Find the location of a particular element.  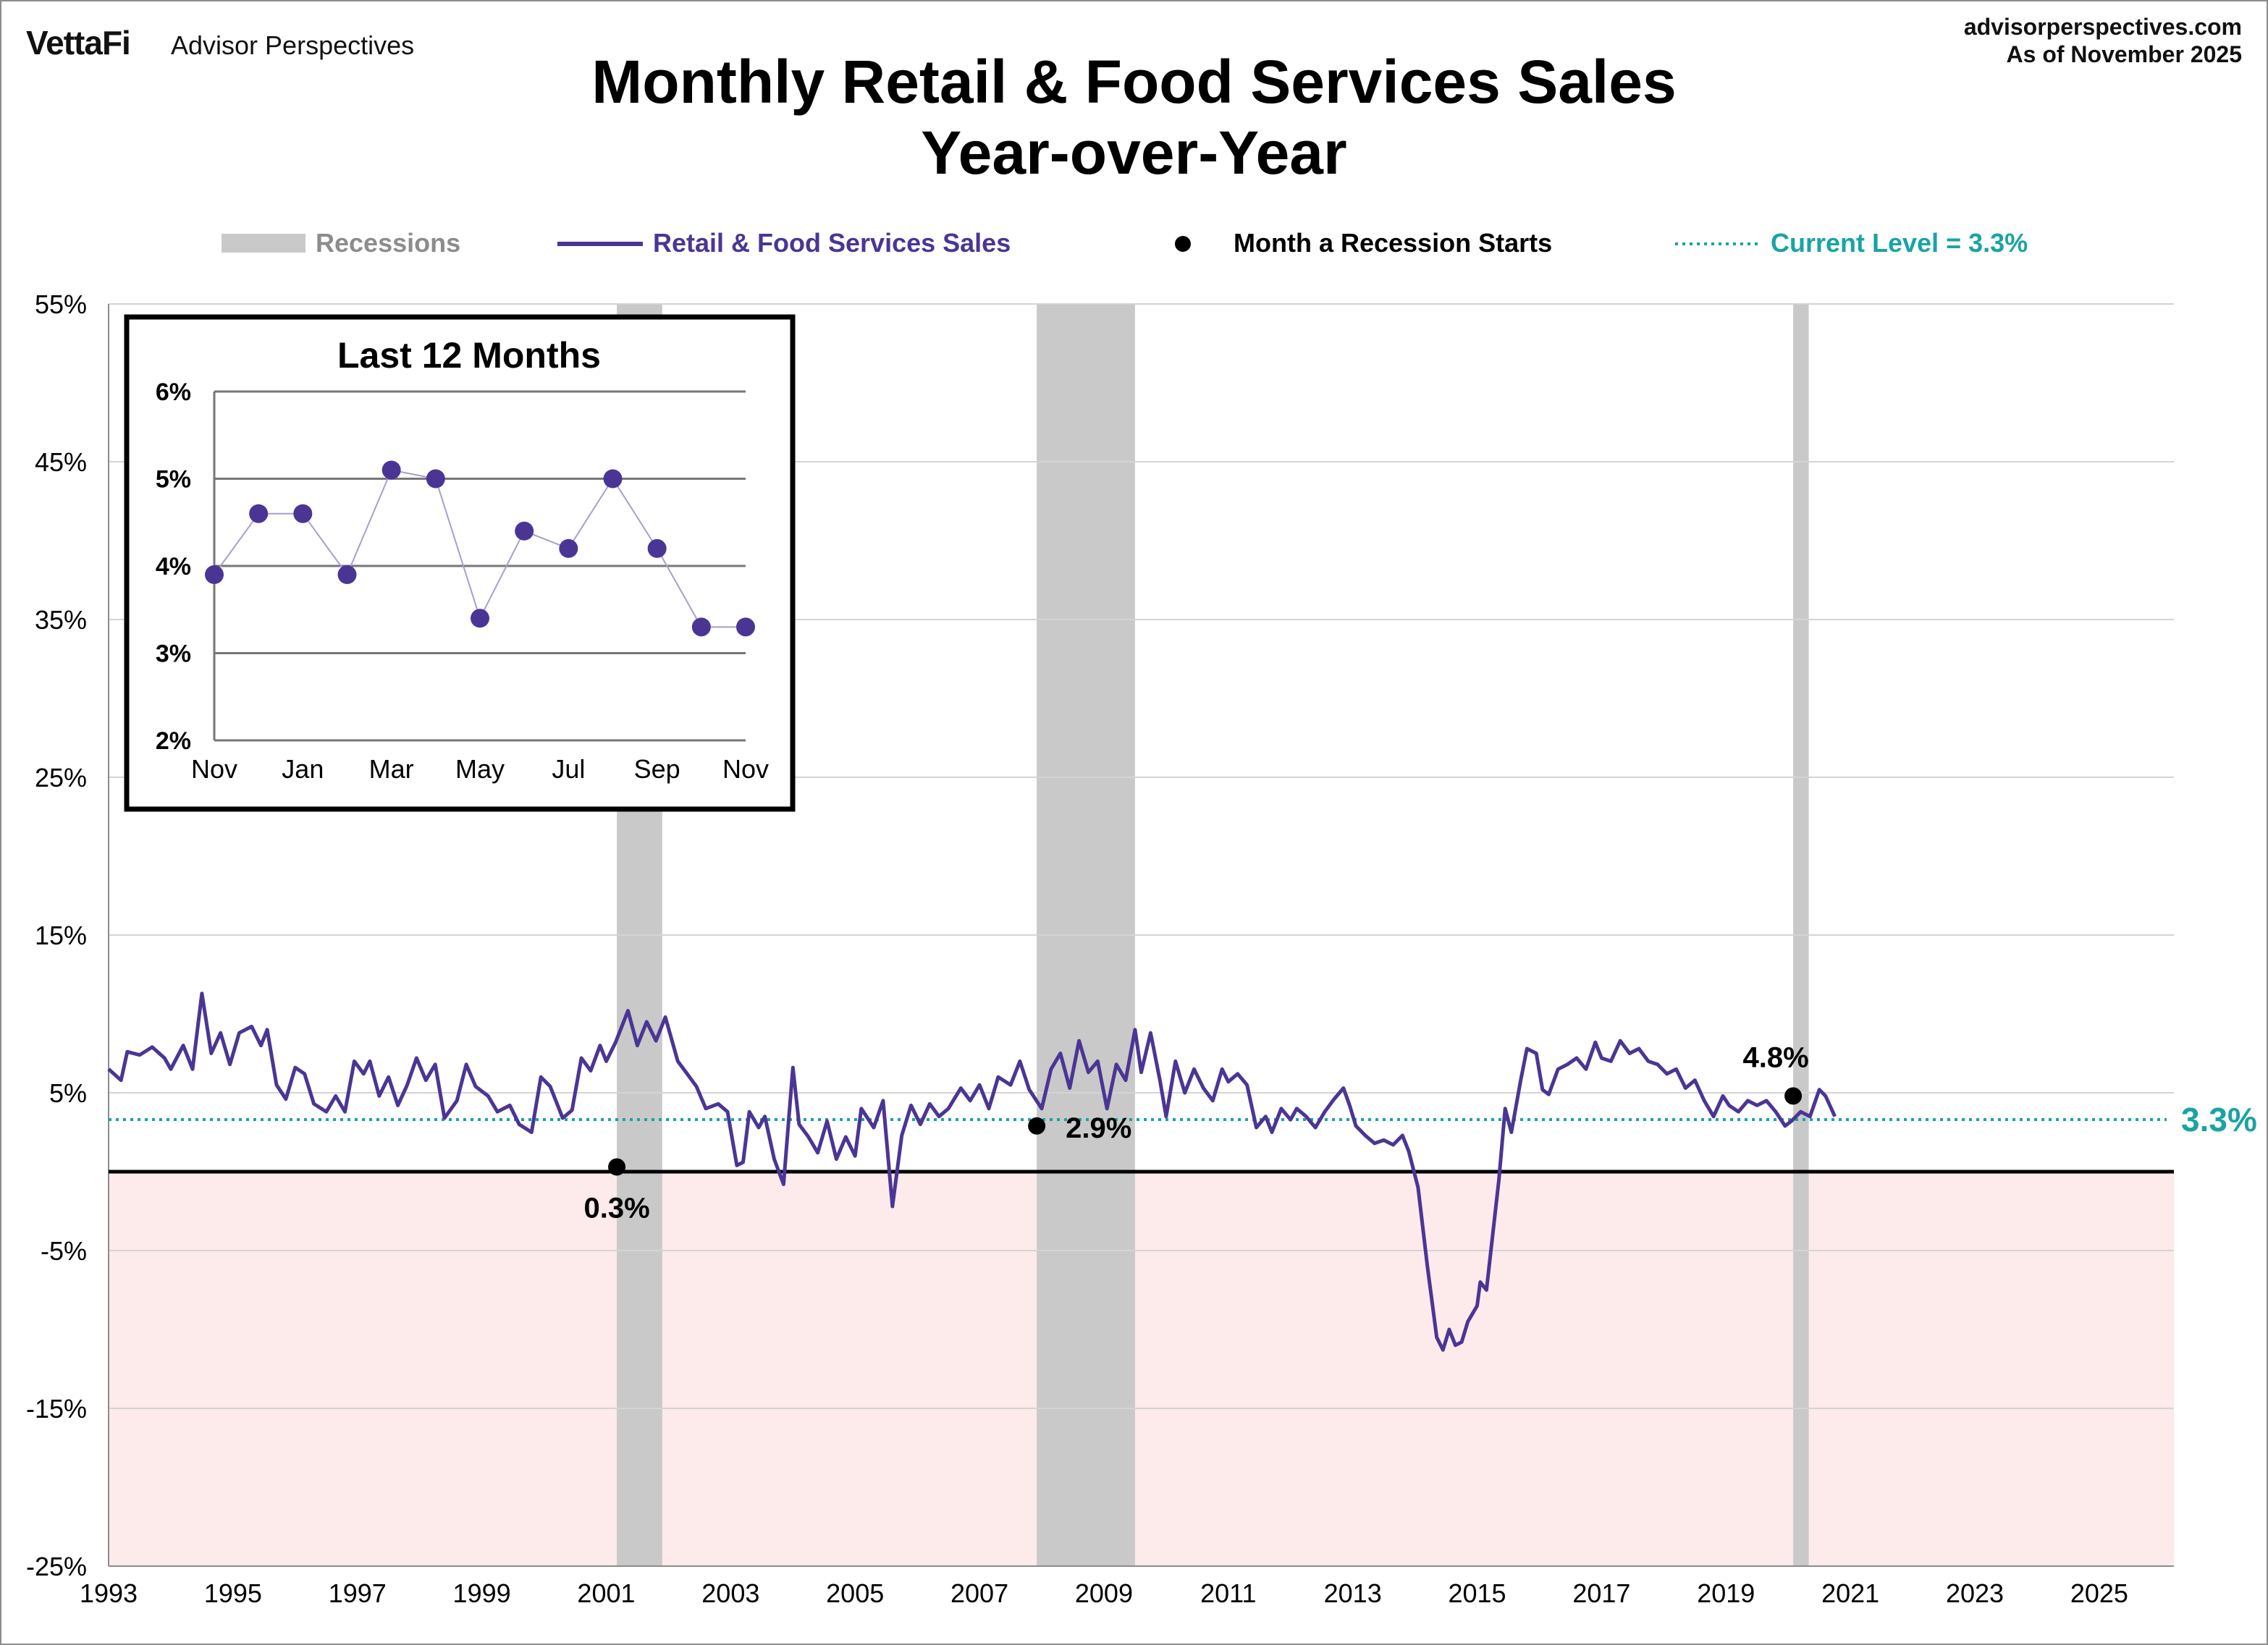

y-tick-label: 5% is located at coordinates (68, 1093).